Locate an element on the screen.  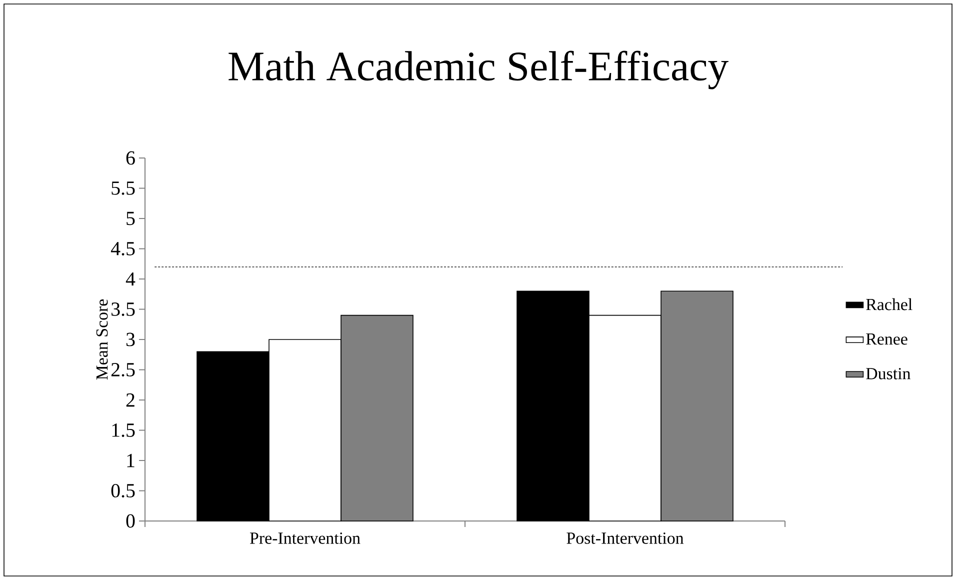
y-tick-label: 3.5 is located at coordinates (123, 309).